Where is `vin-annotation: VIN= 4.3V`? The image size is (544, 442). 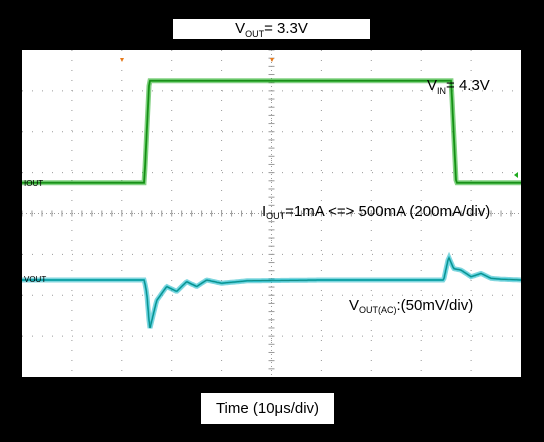 vin-annotation: VIN= 4.3V is located at coordinates (458, 86).